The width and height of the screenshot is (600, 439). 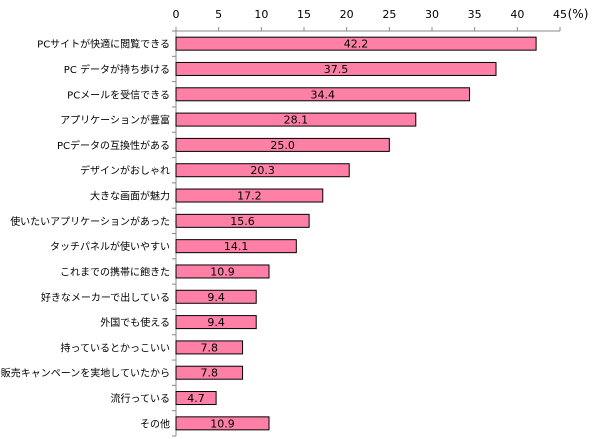 What do you see at coordinates (103, 44) in the screenshot?
I see `category-label: PCサイトが快適に閲覧できる` at bounding box center [103, 44].